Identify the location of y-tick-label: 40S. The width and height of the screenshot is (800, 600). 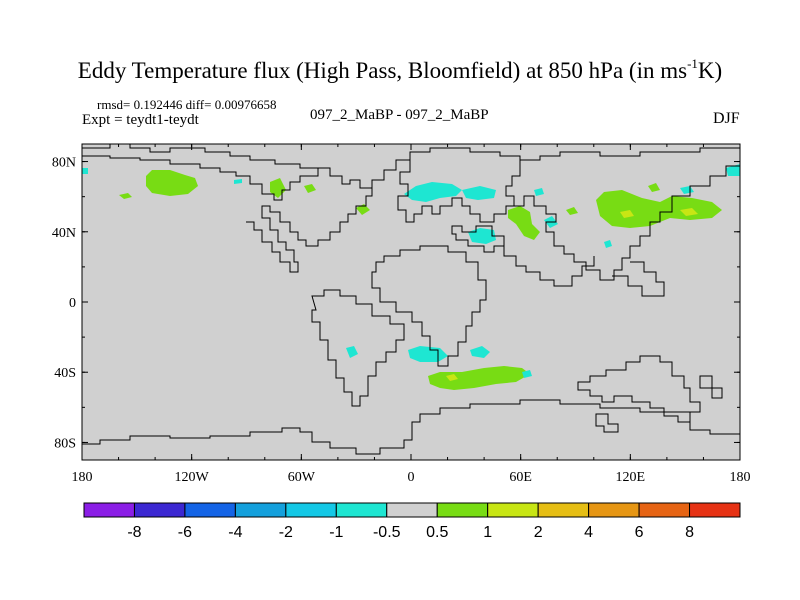
(65, 373).